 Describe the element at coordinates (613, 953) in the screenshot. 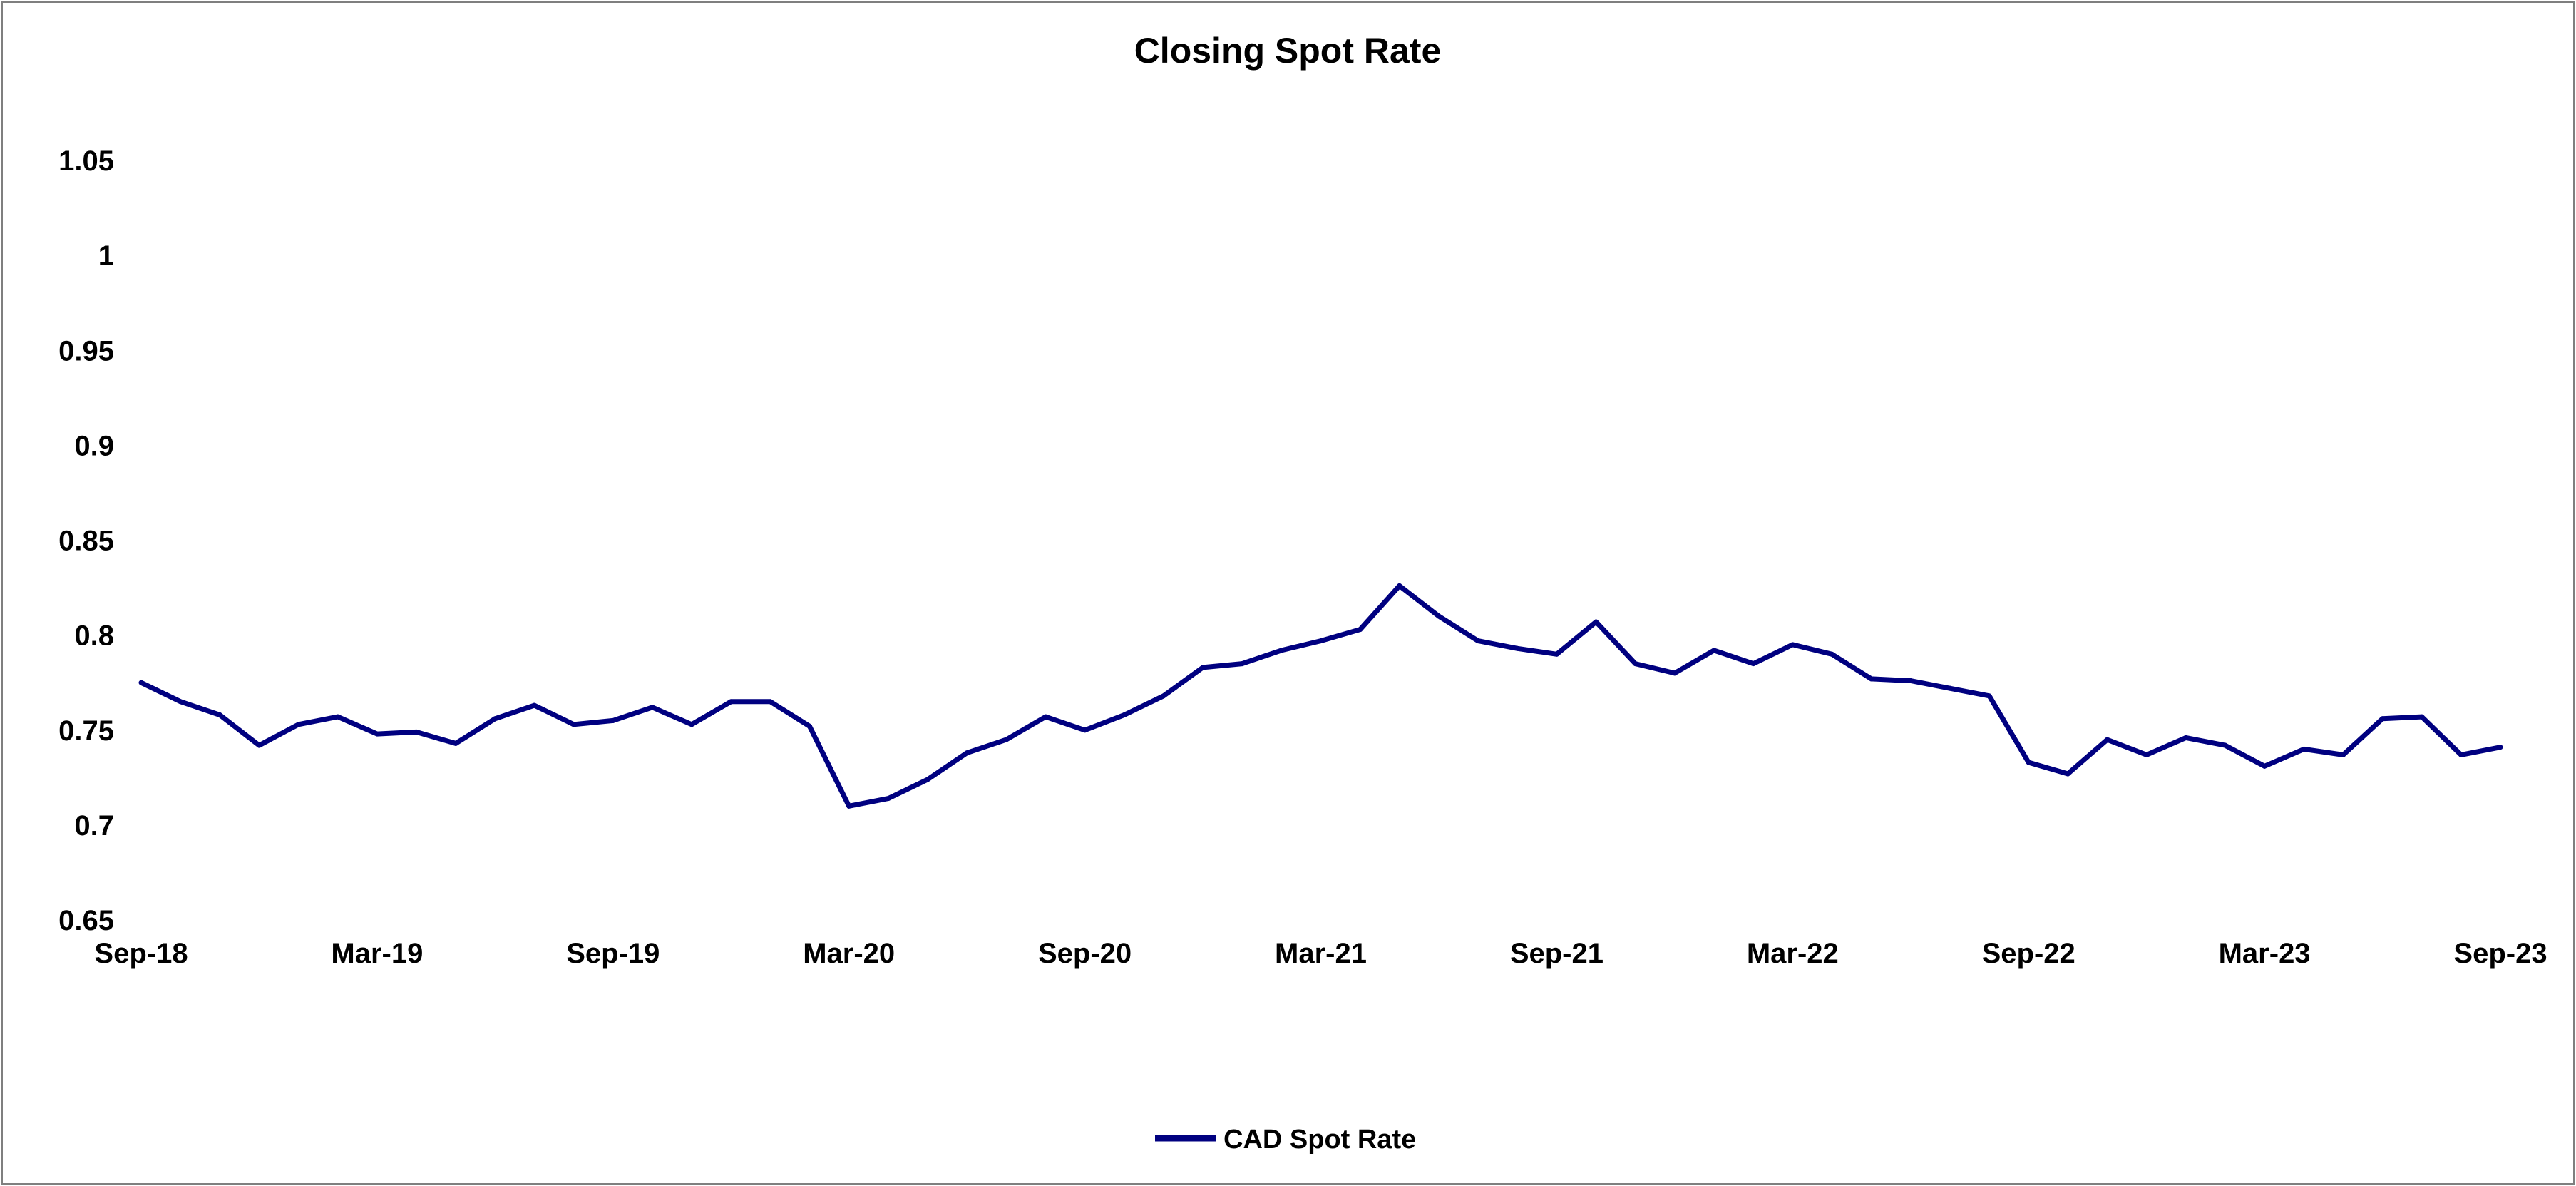

I see `x-tick-label: Sep-19` at that location.